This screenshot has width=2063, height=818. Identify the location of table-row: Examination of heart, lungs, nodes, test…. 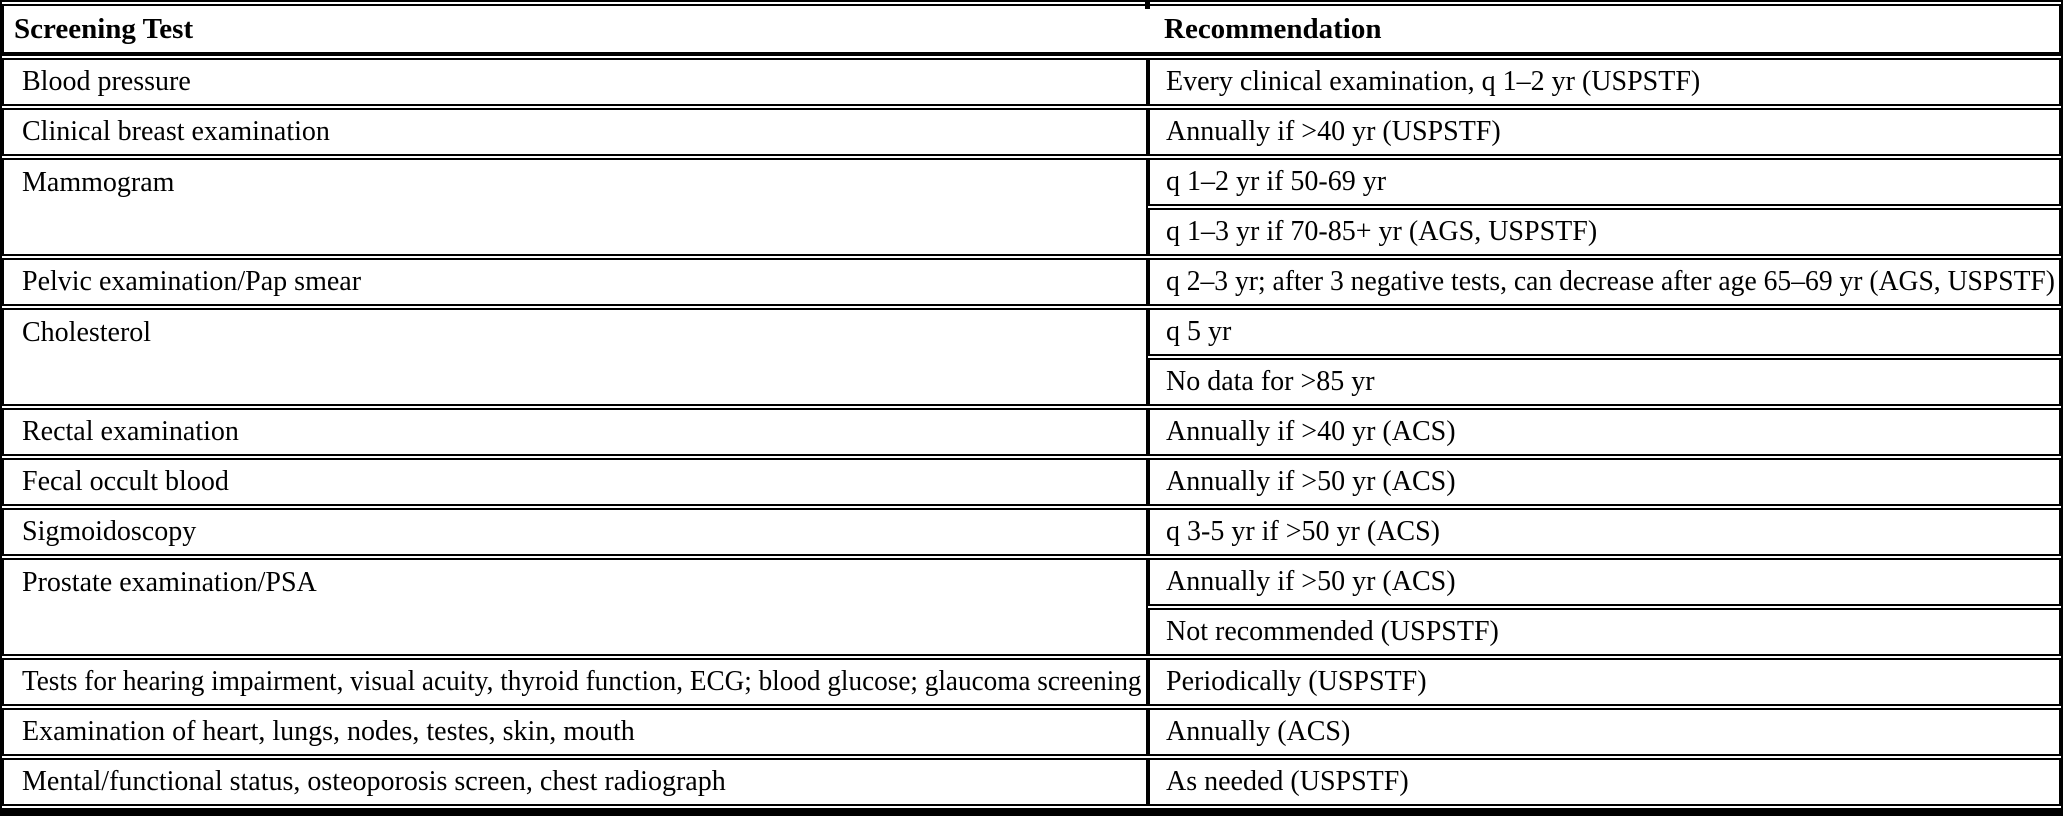
(1031, 732).